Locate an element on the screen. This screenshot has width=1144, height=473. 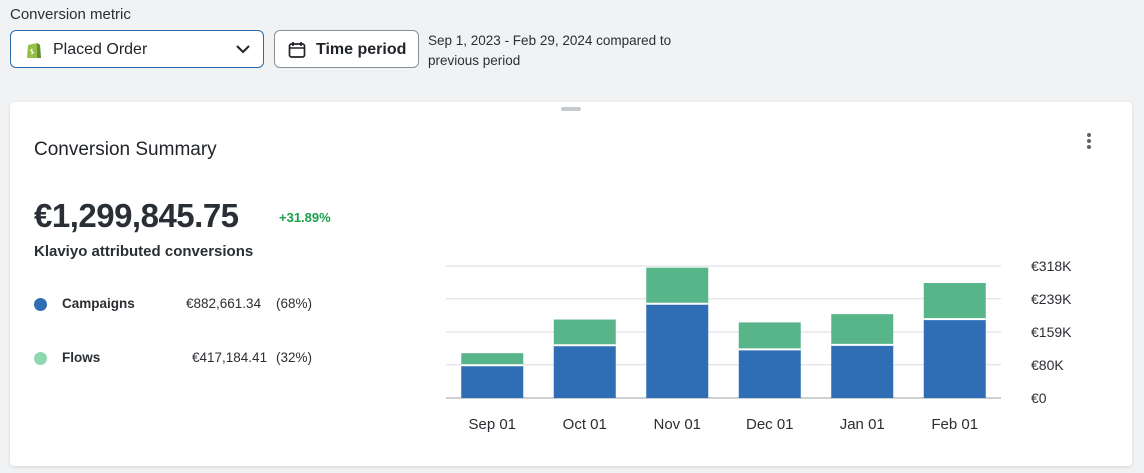
x-tick-label: Nov 01 is located at coordinates (677, 424).